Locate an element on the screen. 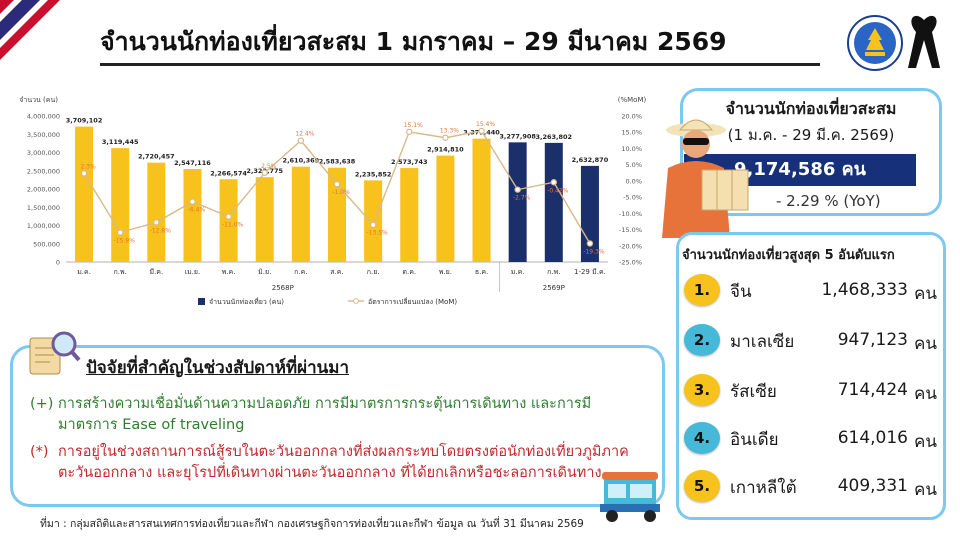 The width and height of the screenshot is (960, 540). bar-value-label: 2,235,852 is located at coordinates (373, 174).